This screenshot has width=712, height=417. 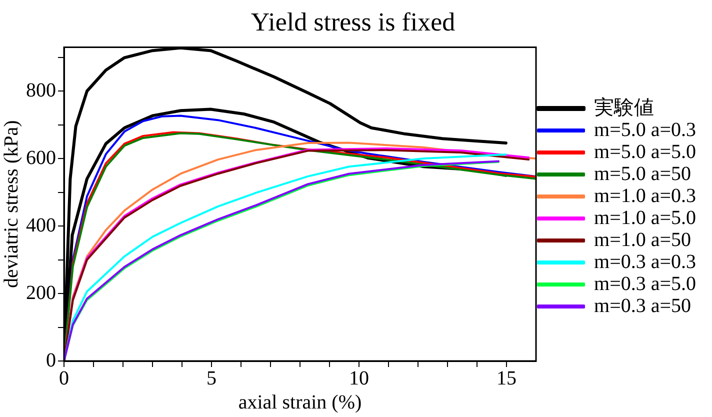 I want to click on y-tick-label: 400, so click(x=41, y=225).